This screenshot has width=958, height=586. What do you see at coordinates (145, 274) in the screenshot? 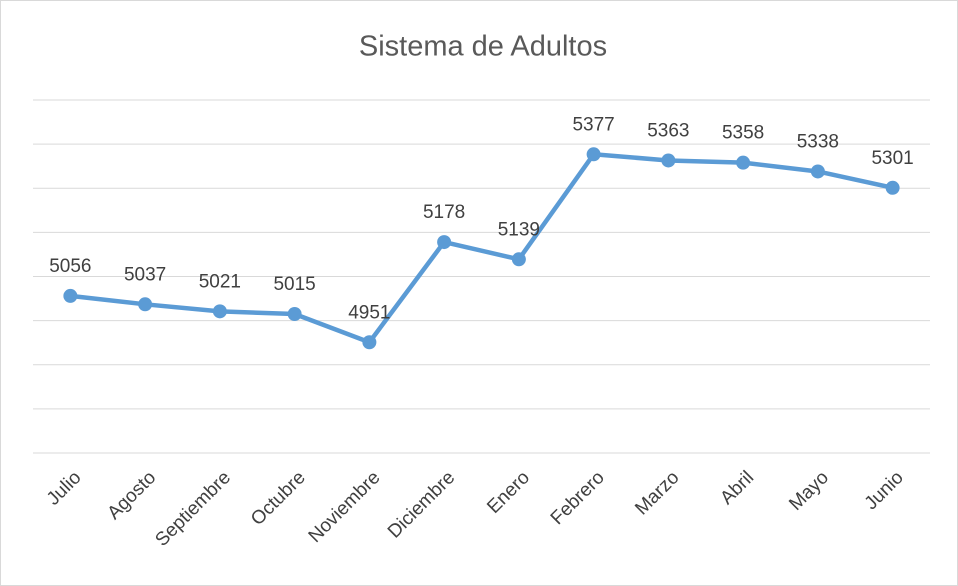
I see `data-label: 5037` at bounding box center [145, 274].